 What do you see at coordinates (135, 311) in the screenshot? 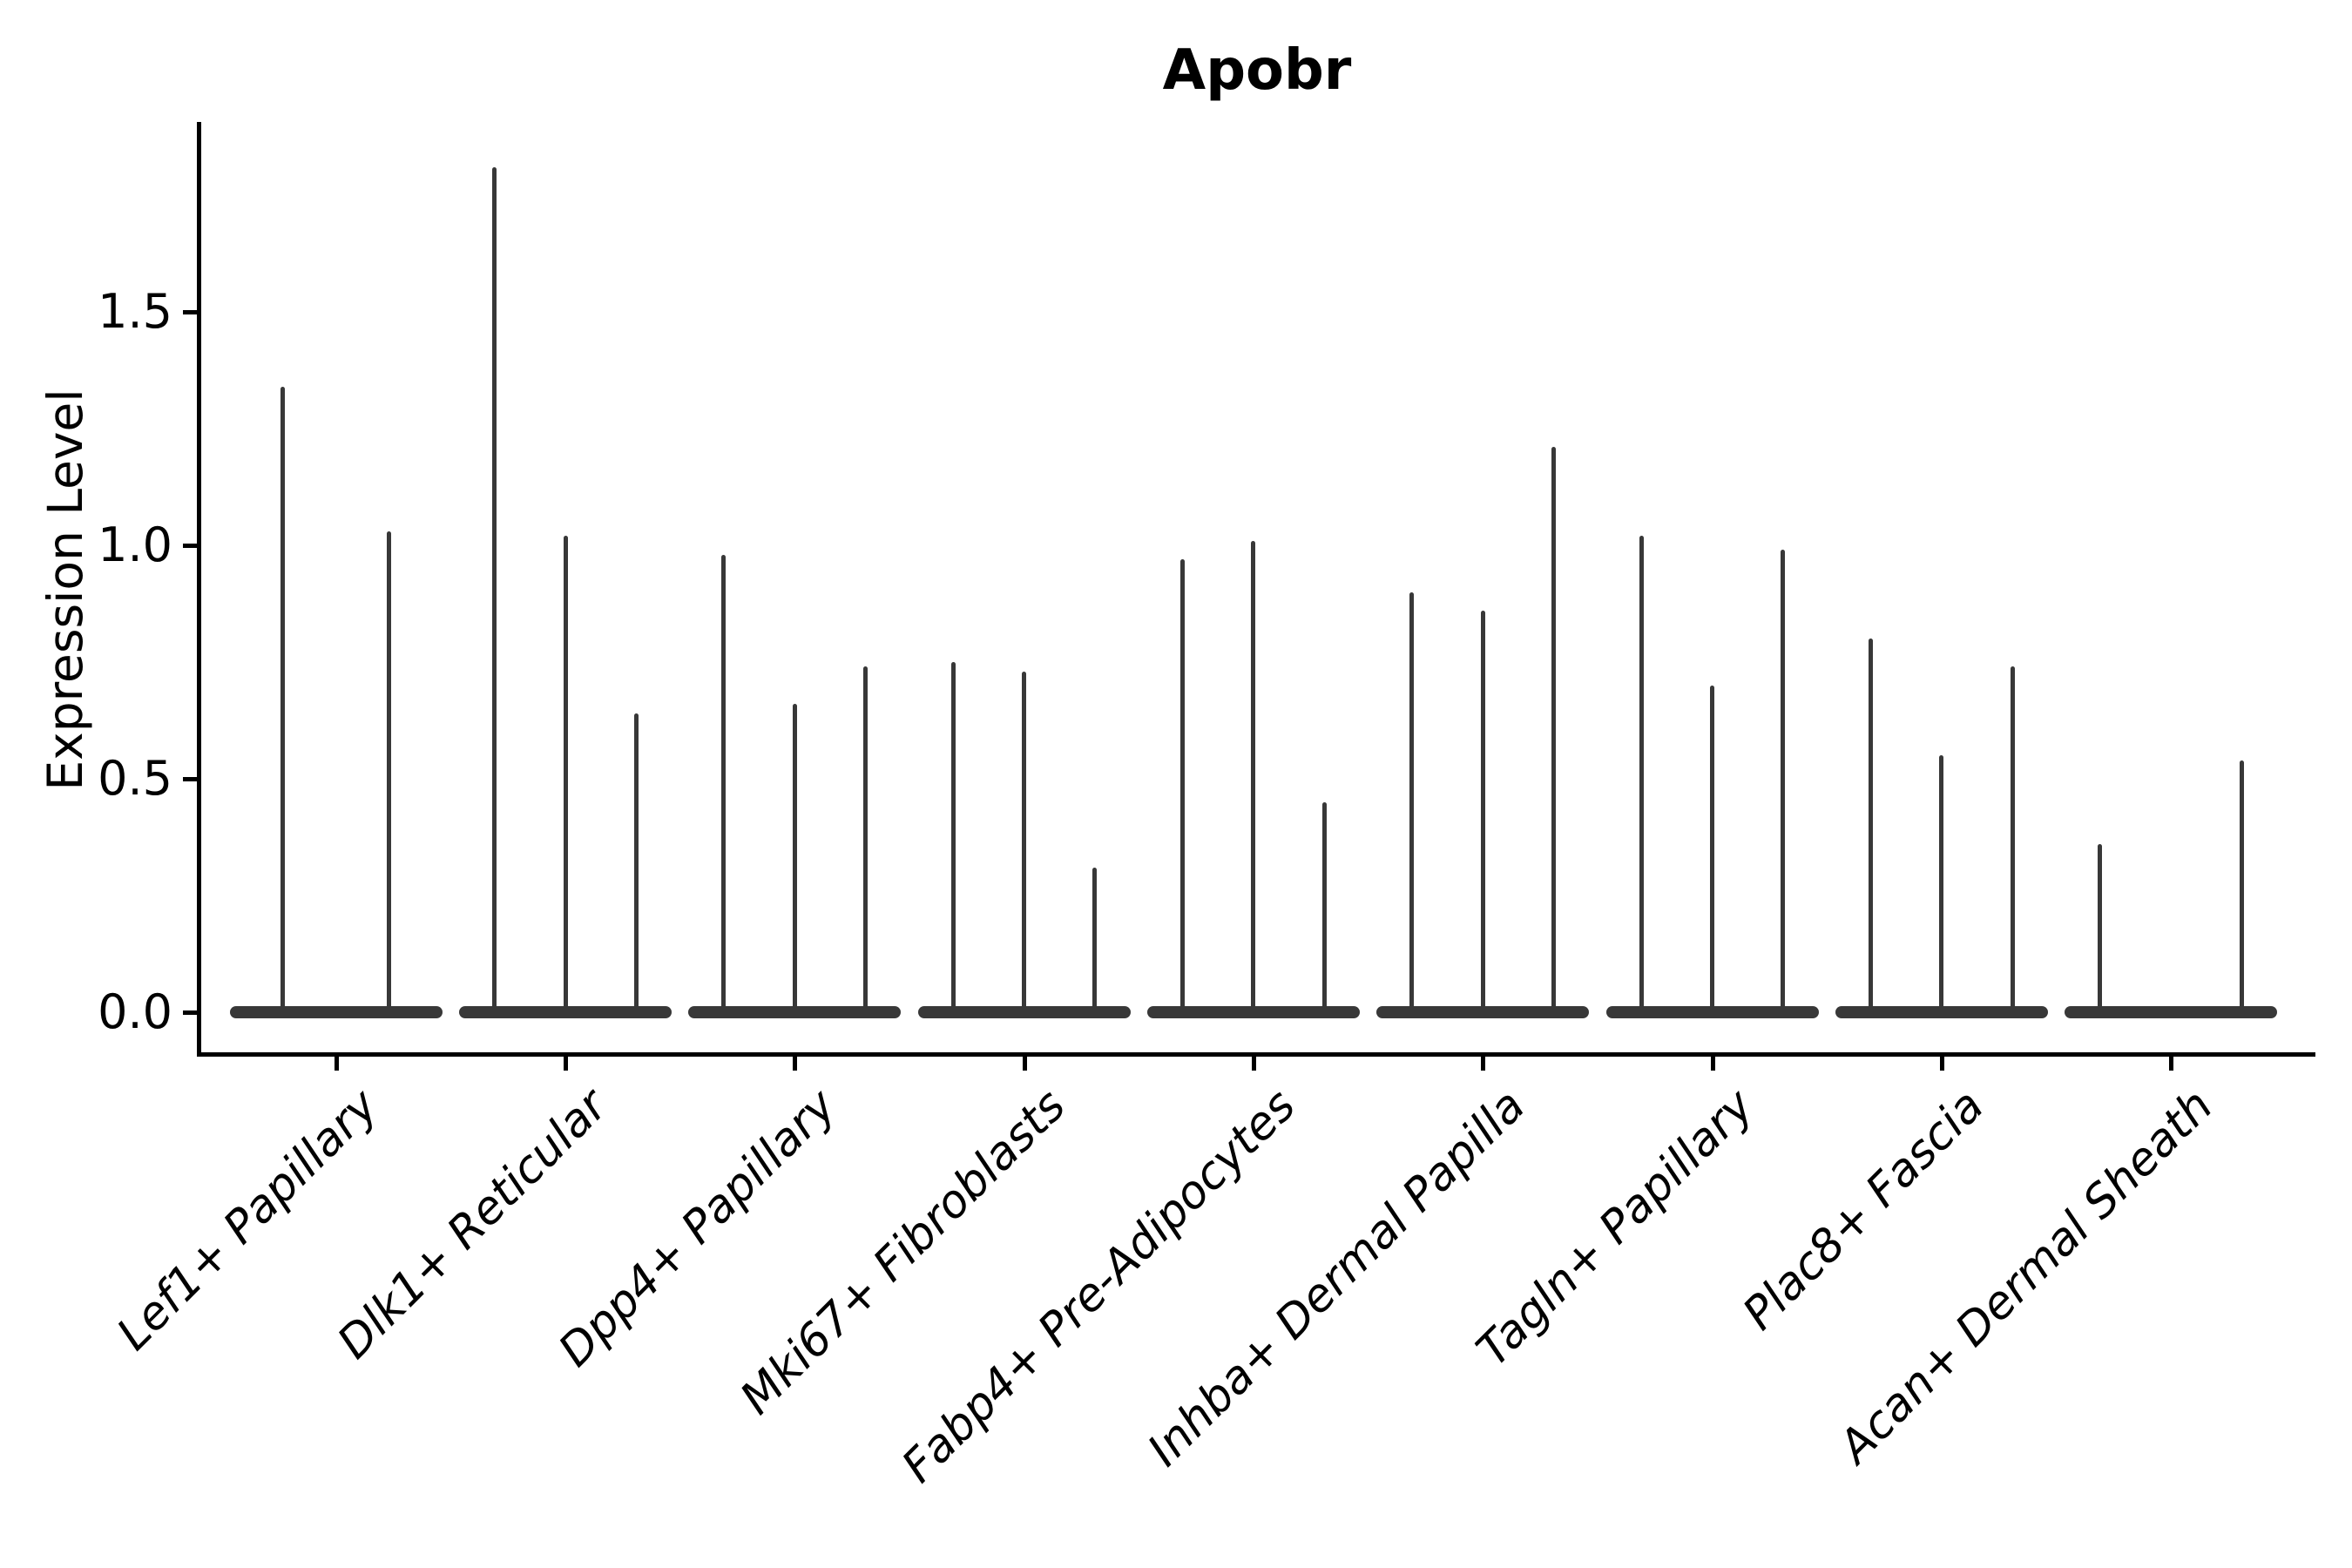
I see `y-tick-label: 1.5` at bounding box center [135, 311].